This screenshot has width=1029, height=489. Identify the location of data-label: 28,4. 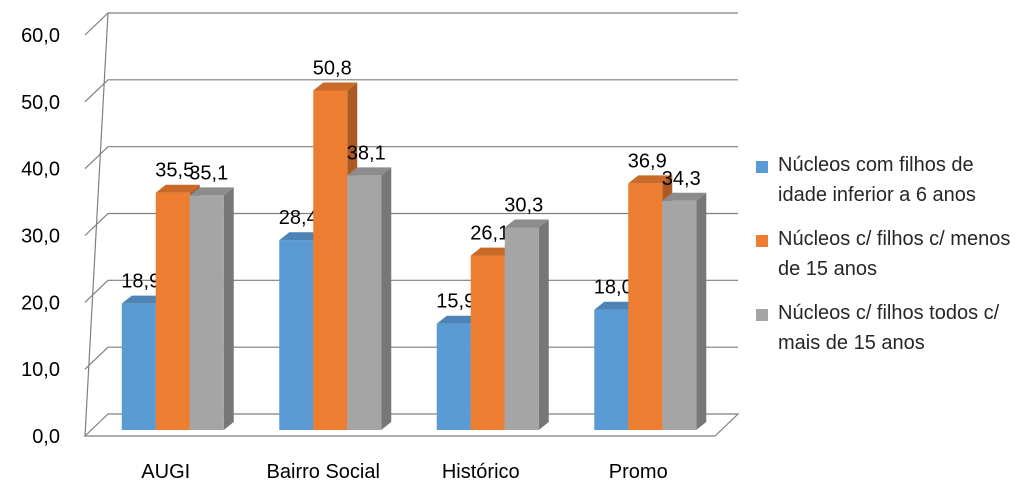
(298, 218).